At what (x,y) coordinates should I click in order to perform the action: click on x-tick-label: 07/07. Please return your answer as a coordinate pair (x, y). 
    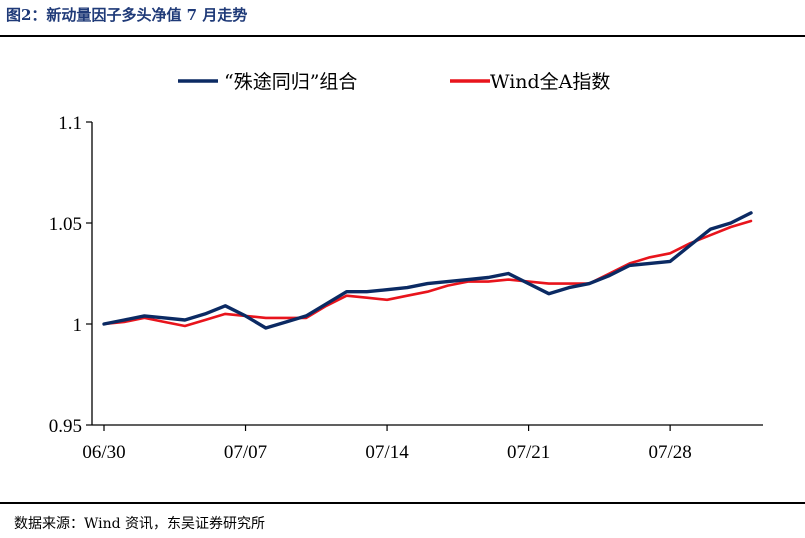
    Looking at the image, I should click on (245, 452).